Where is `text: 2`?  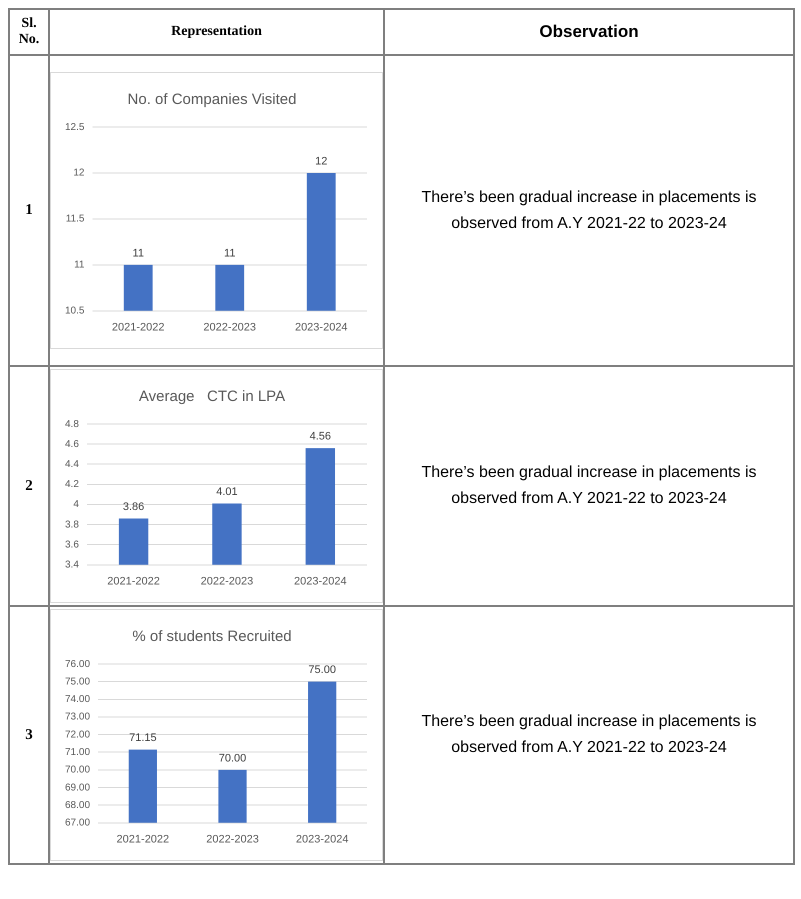
text: 2 is located at coordinates (29, 486).